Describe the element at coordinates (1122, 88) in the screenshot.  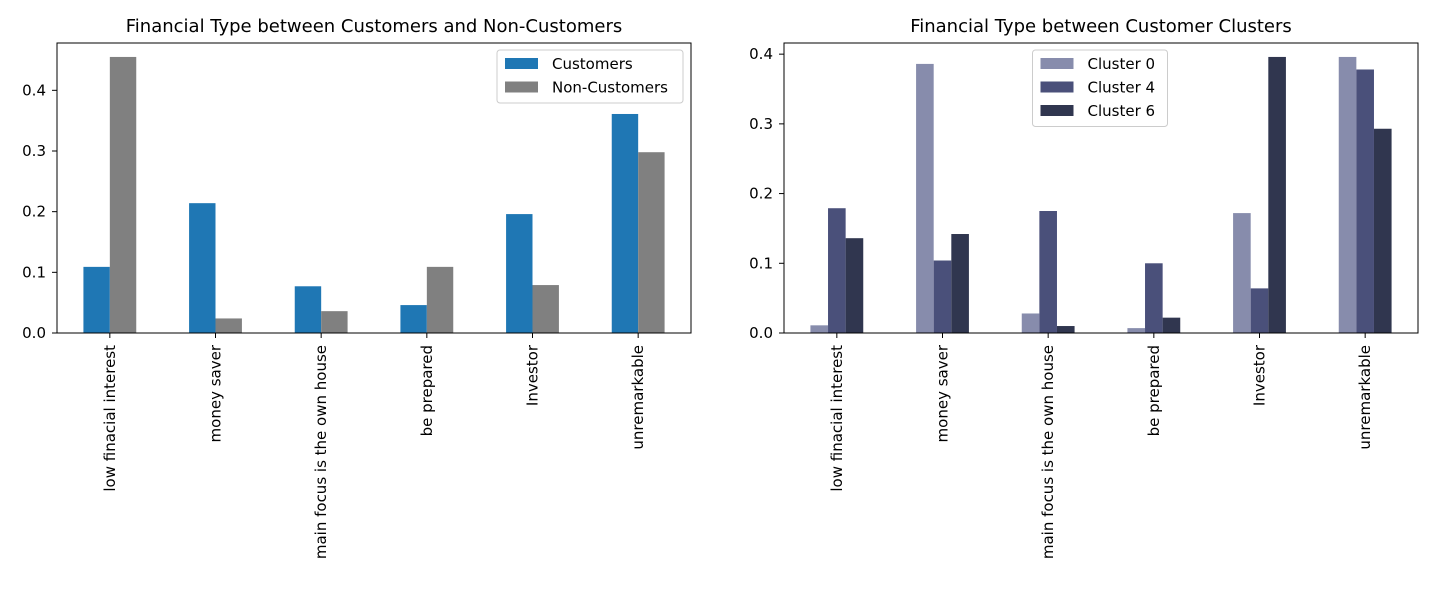
I see `legend-label: Cluster 4` at that location.